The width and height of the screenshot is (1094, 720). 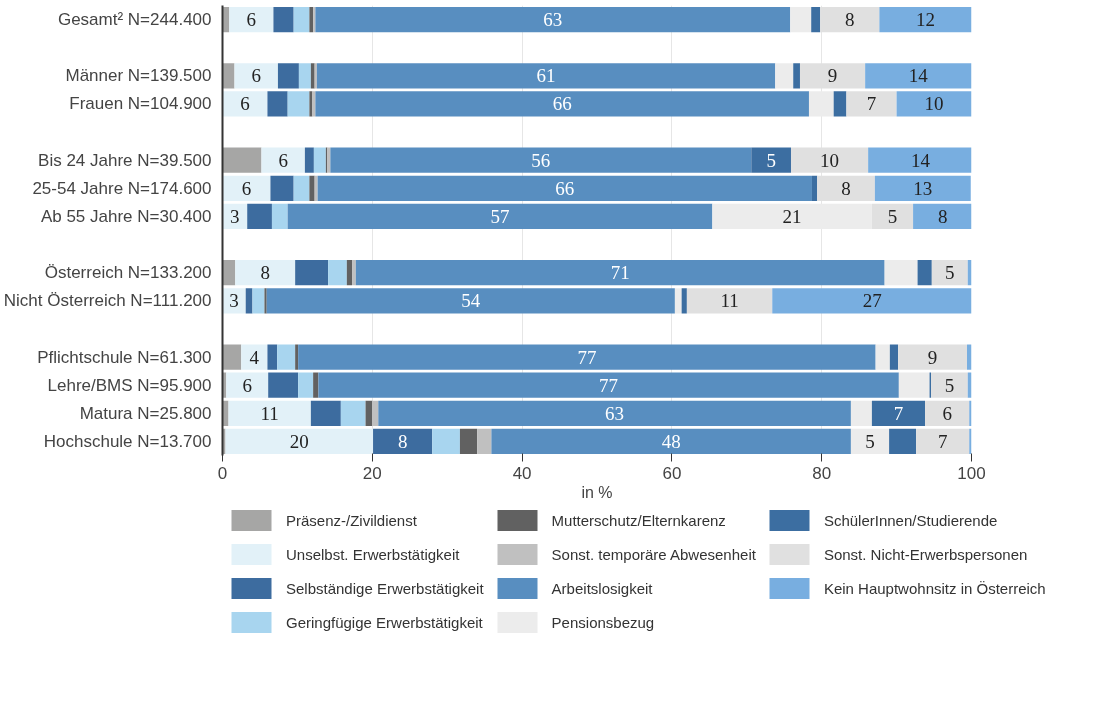 I want to click on legend-label: Pensionsbezug, so click(x=603, y=622).